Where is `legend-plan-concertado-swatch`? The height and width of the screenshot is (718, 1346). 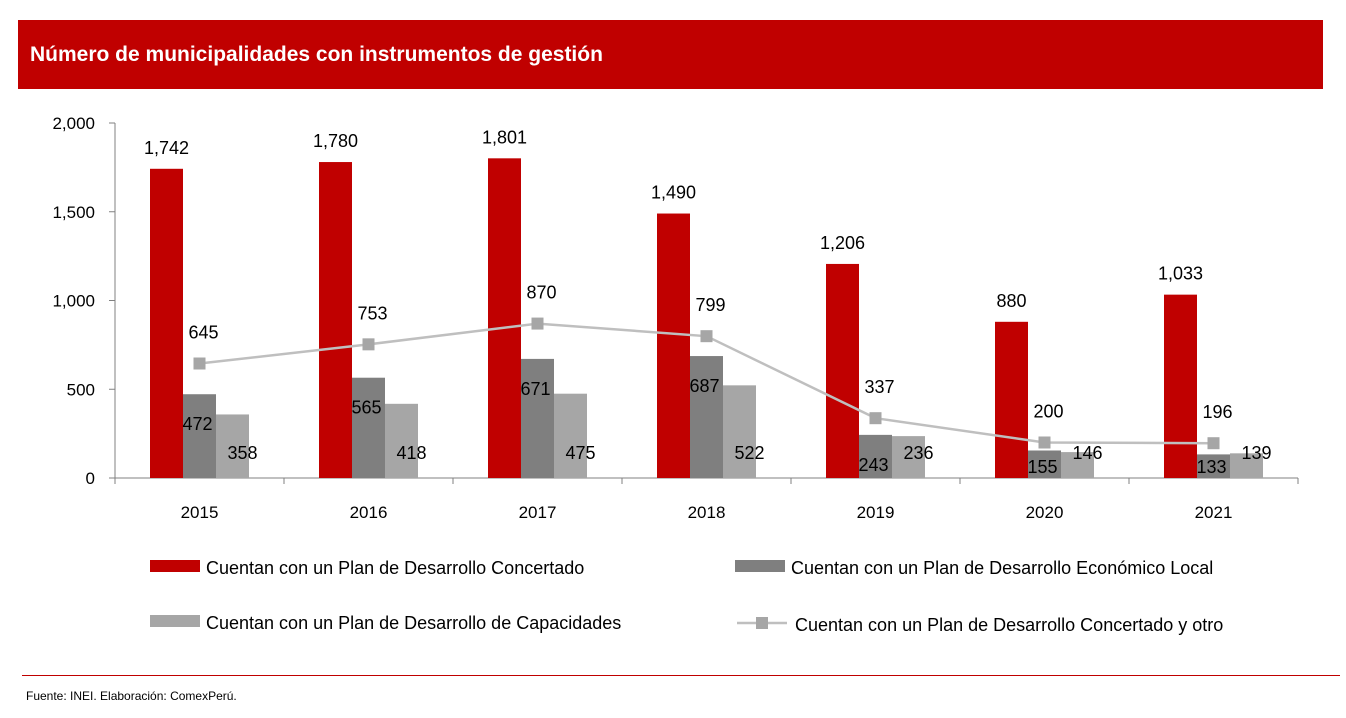
legend-plan-concertado-swatch is located at coordinates (175, 566).